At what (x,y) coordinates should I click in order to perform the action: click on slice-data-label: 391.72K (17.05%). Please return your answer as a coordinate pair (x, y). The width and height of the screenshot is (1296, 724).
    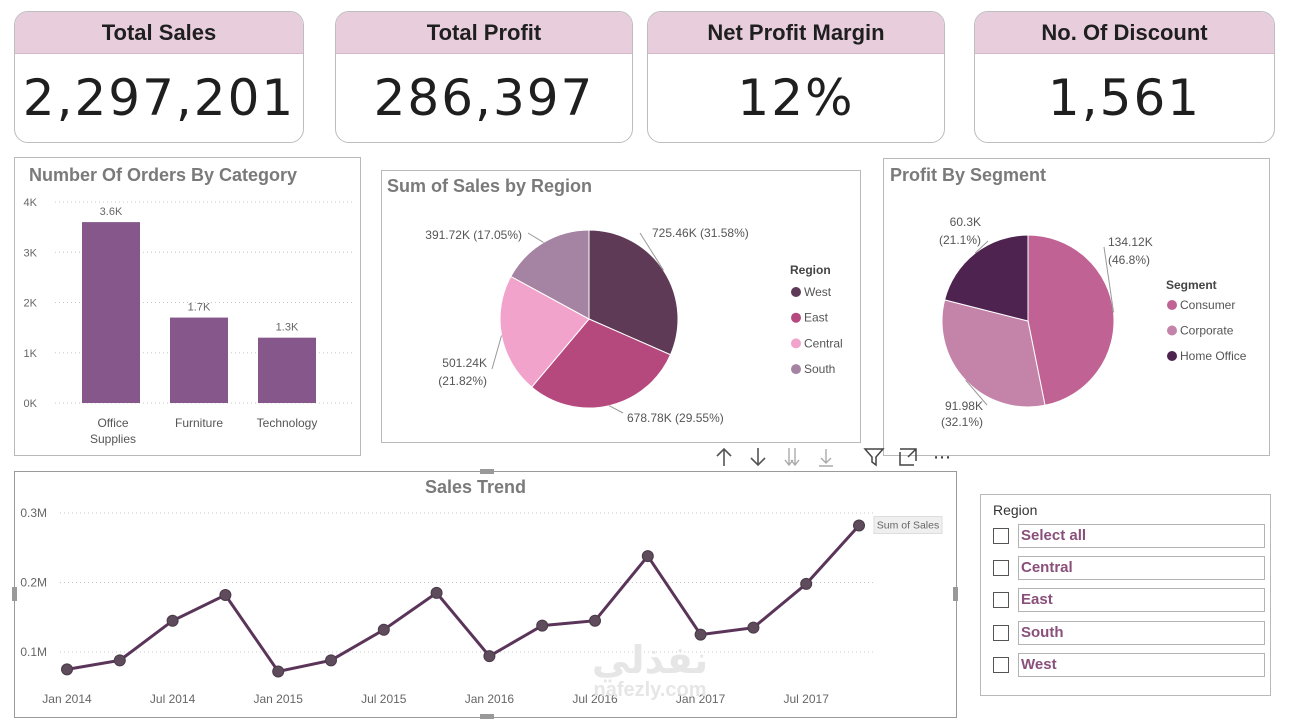
    Looking at the image, I should click on (473, 235).